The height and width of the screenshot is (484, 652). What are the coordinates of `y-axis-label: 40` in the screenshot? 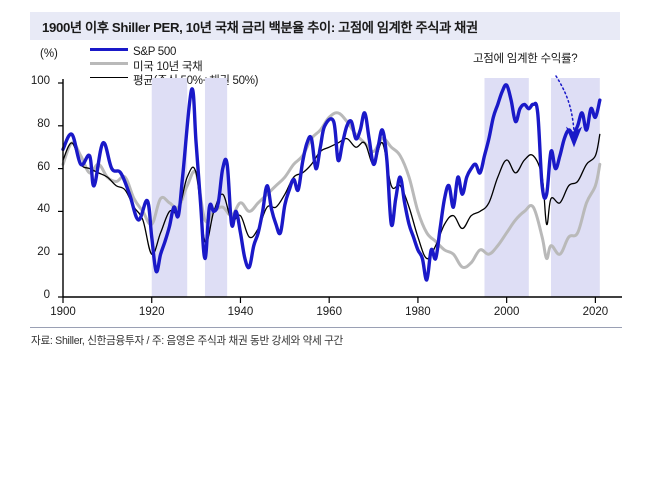 It's located at (43, 209).